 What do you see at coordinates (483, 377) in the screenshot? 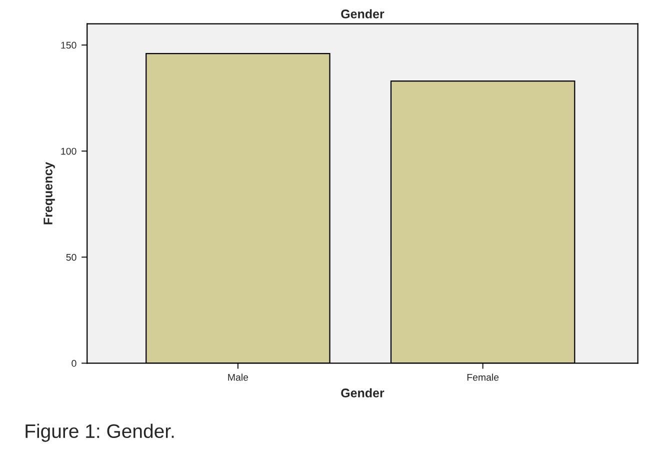
I see `x-tick-label: Female` at bounding box center [483, 377].